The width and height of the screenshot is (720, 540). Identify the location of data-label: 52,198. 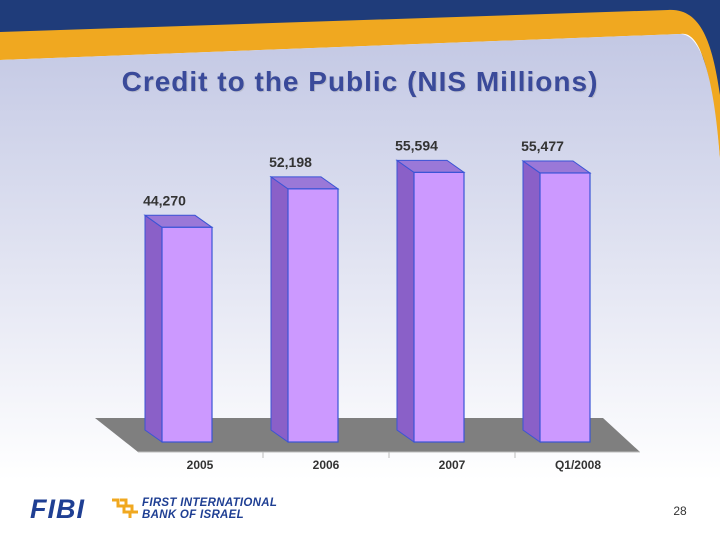
(290, 162).